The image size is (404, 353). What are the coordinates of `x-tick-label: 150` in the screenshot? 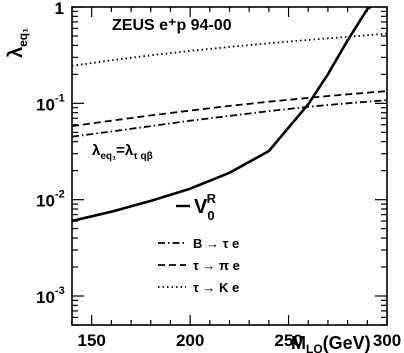 It's located at (92, 340).